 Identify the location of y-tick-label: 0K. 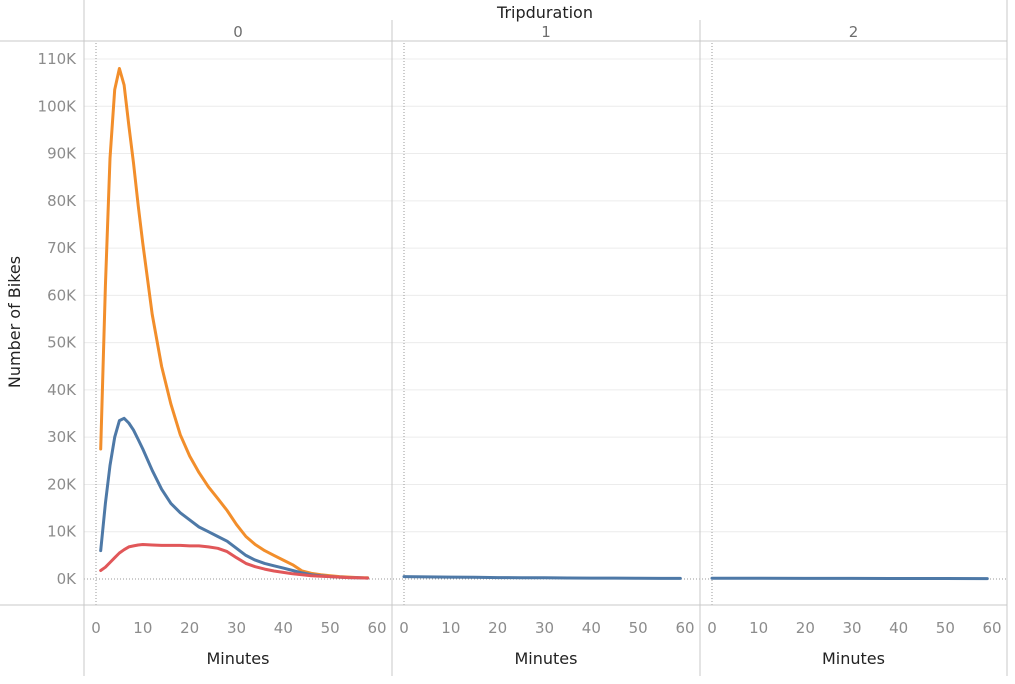
(67, 579).